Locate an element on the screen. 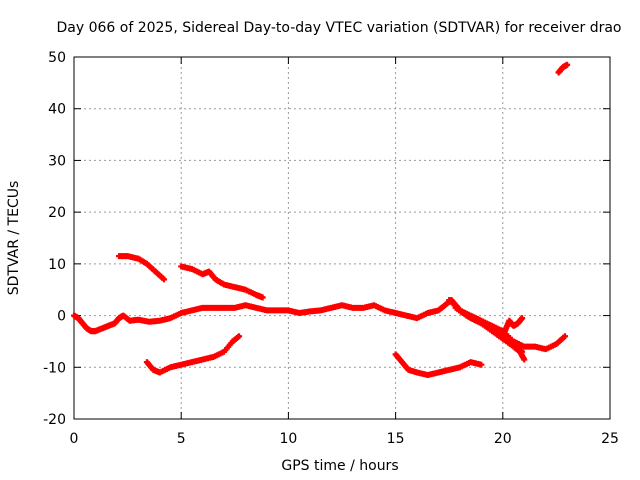 The width and height of the screenshot is (640, 480). x-tick-label: 5 is located at coordinates (181, 439).